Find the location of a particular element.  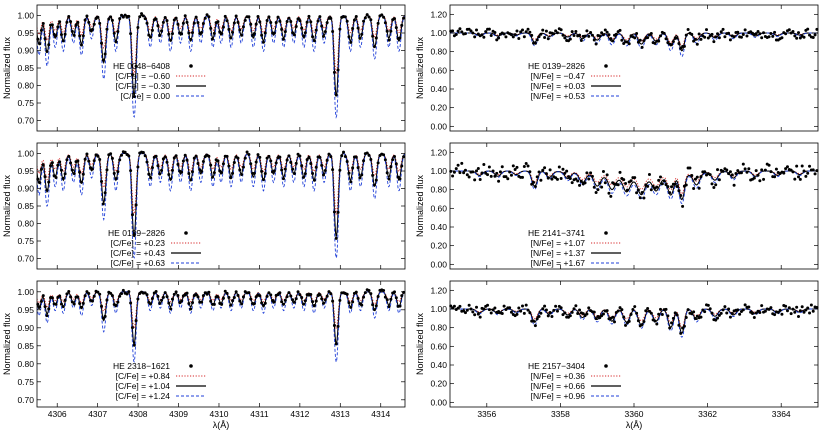

x-tick-label: 4314 is located at coordinates (380, 414).